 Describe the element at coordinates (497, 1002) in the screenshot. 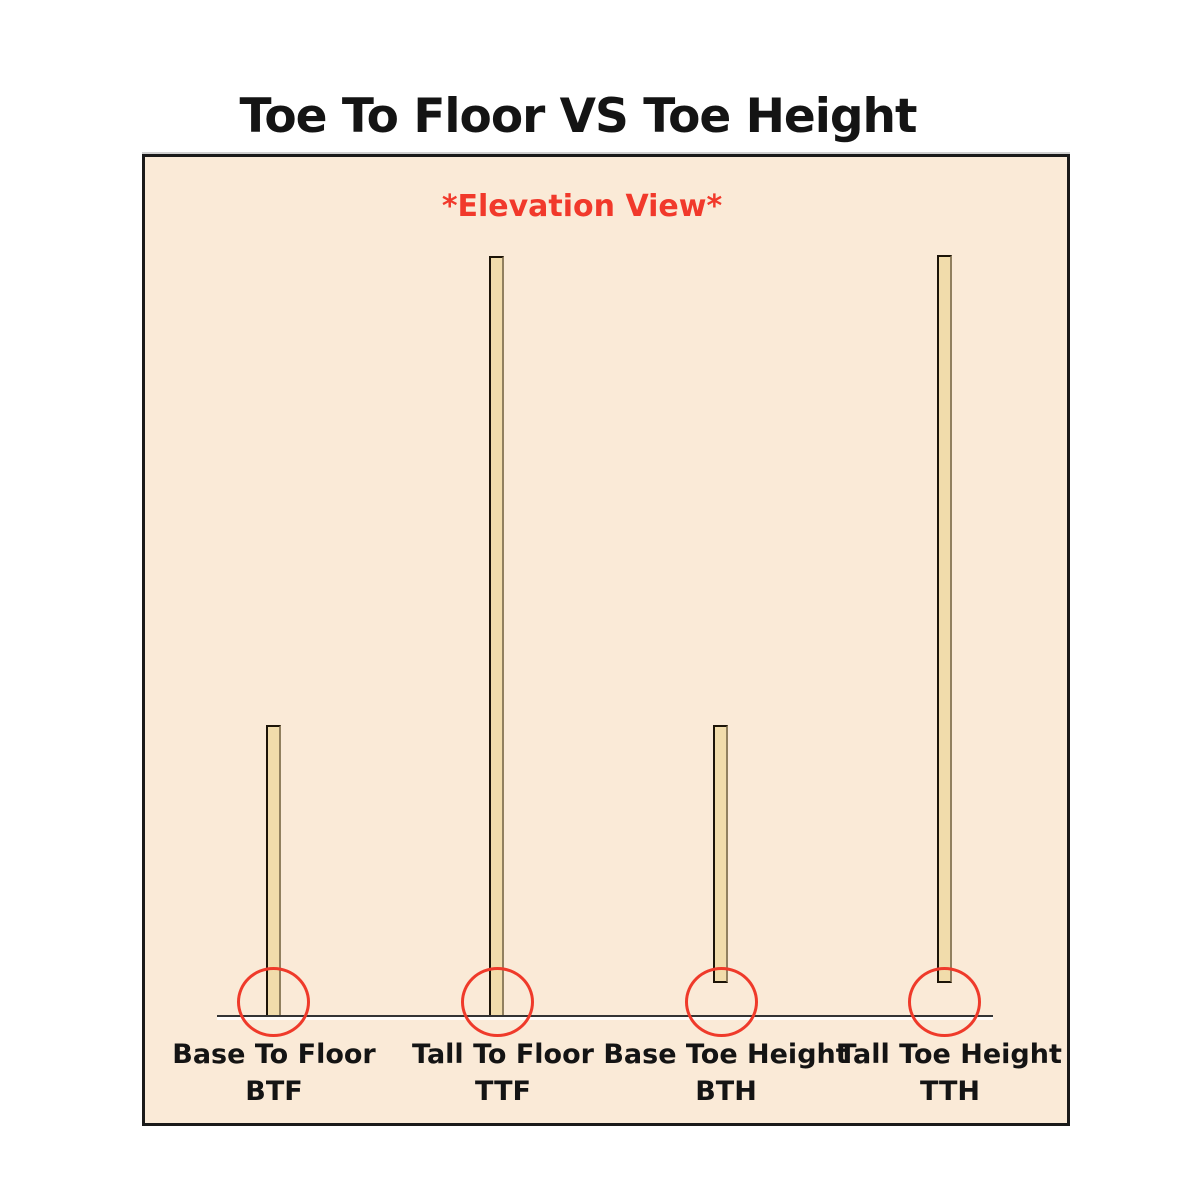

I see `highlight-circle-ttf` at that location.